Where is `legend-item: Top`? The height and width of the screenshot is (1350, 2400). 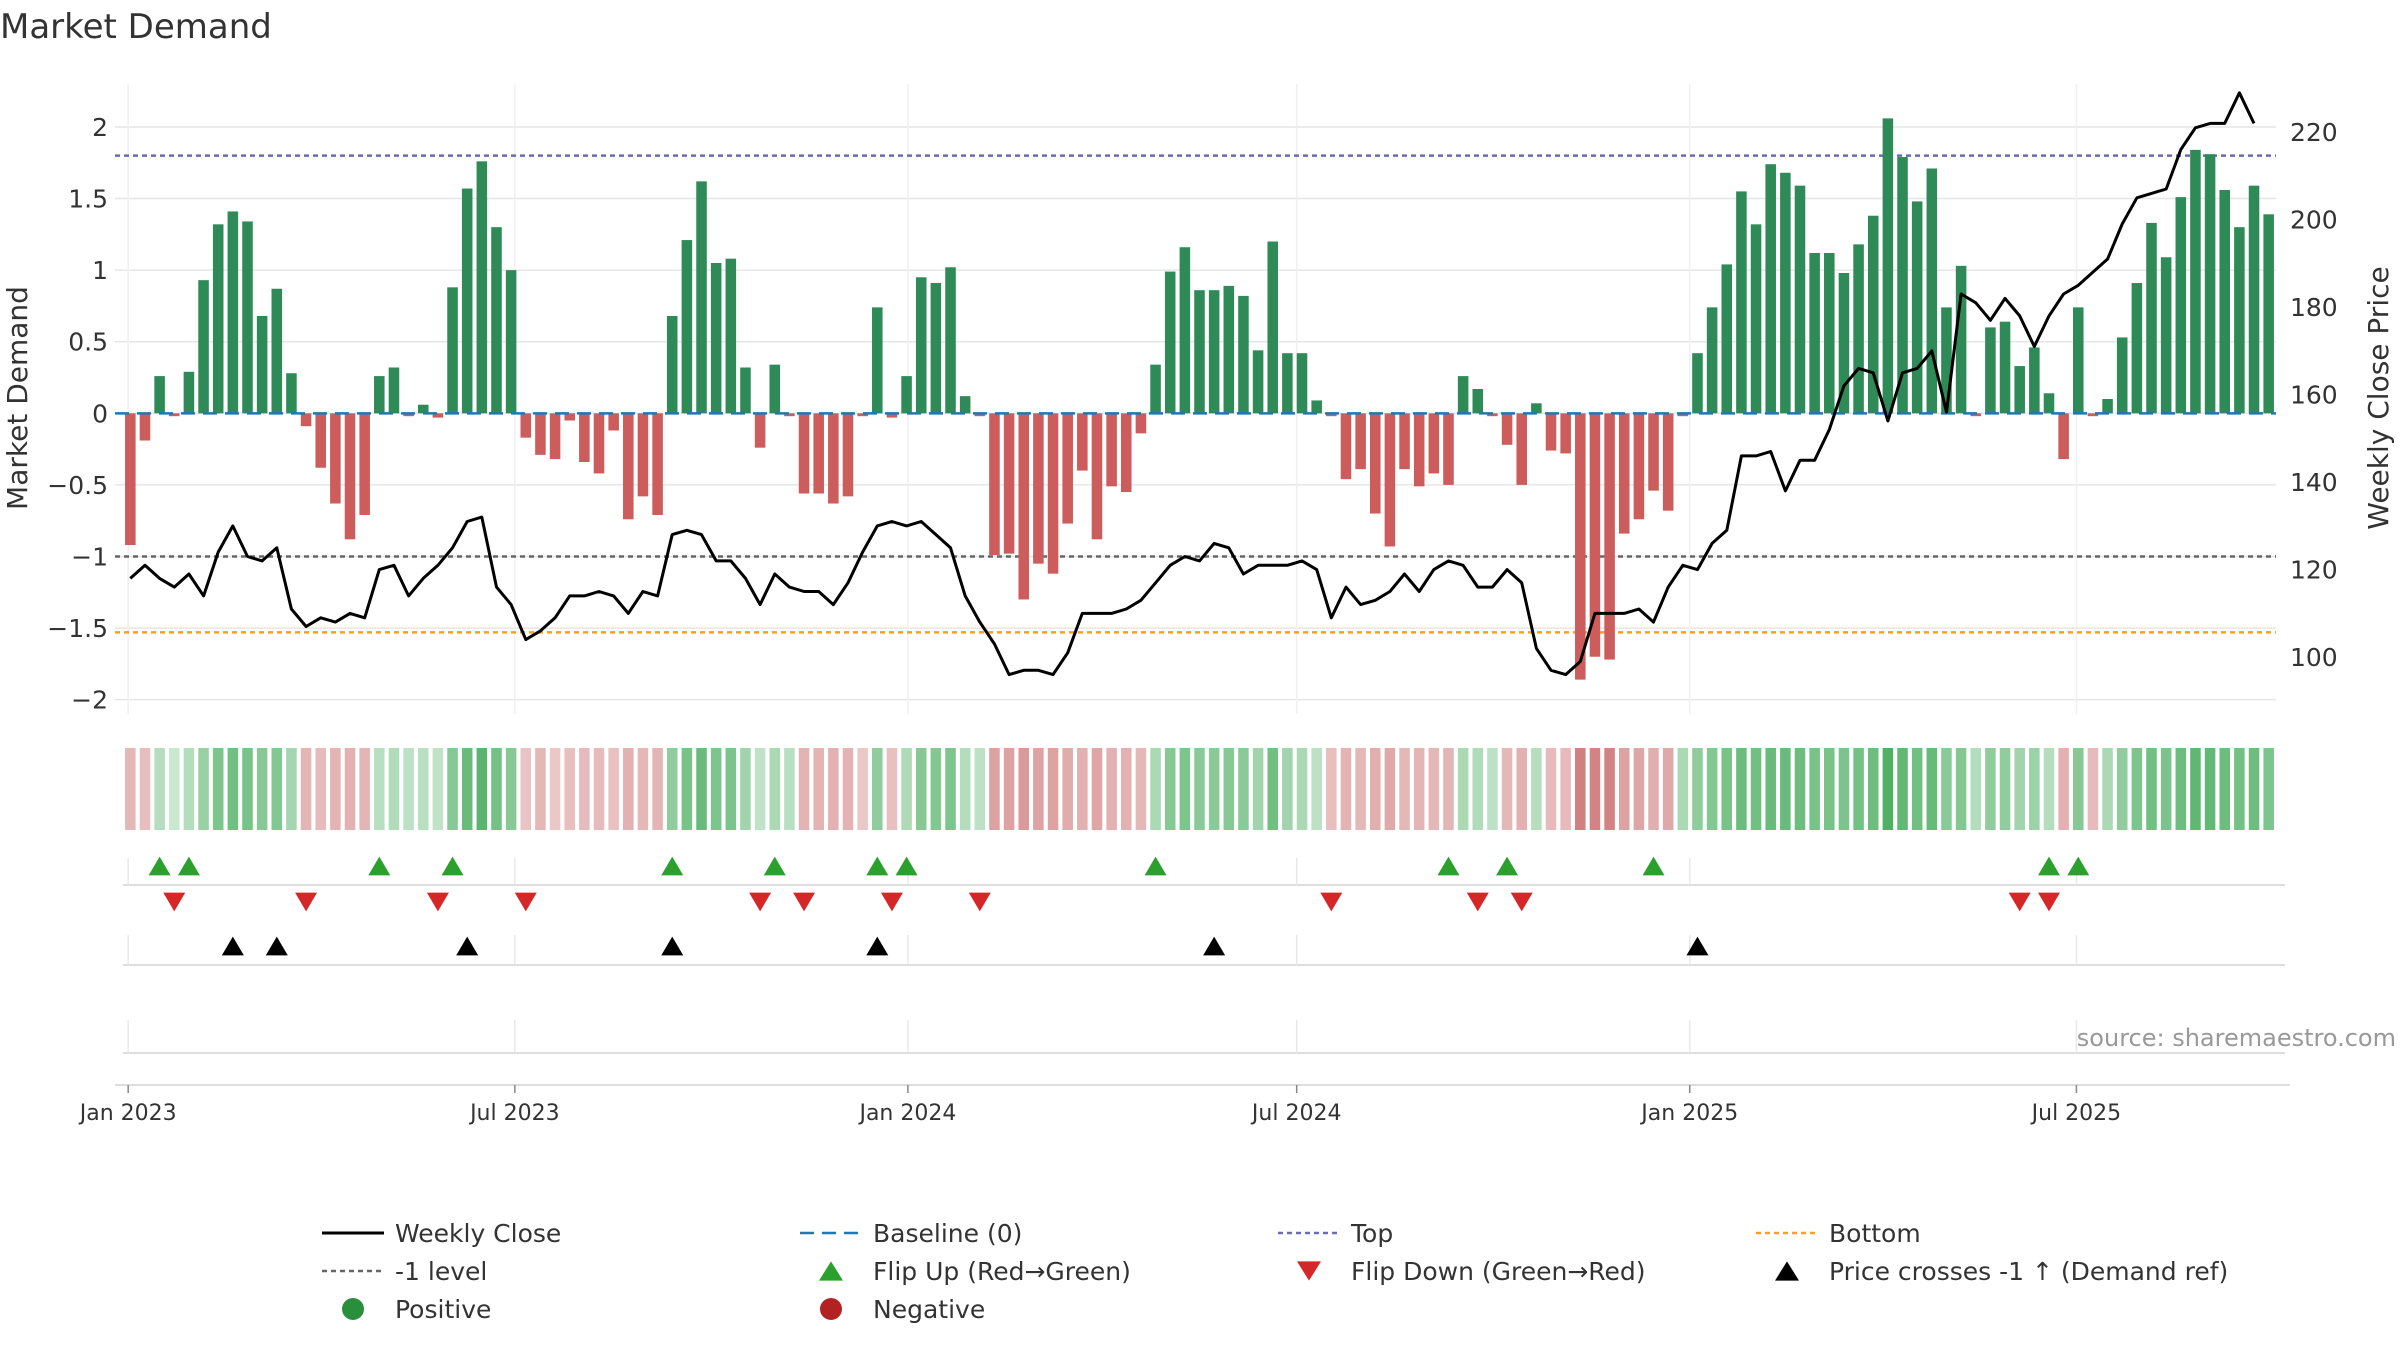
legend-item: Top is located at coordinates (1335, 1233).